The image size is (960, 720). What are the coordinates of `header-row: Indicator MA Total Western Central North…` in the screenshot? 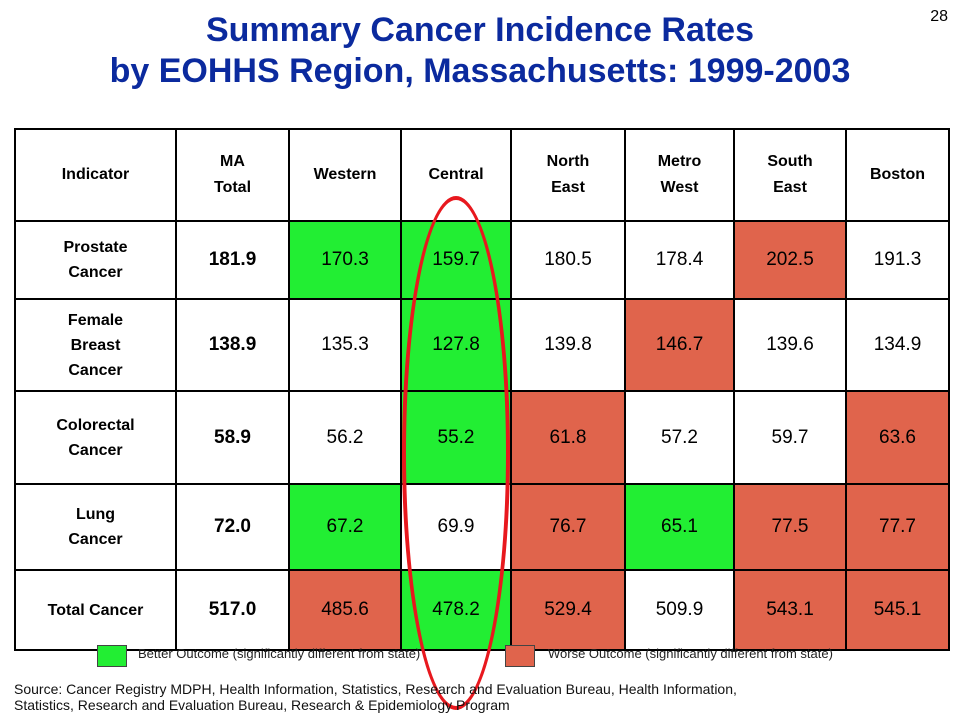 It's located at (482, 175).